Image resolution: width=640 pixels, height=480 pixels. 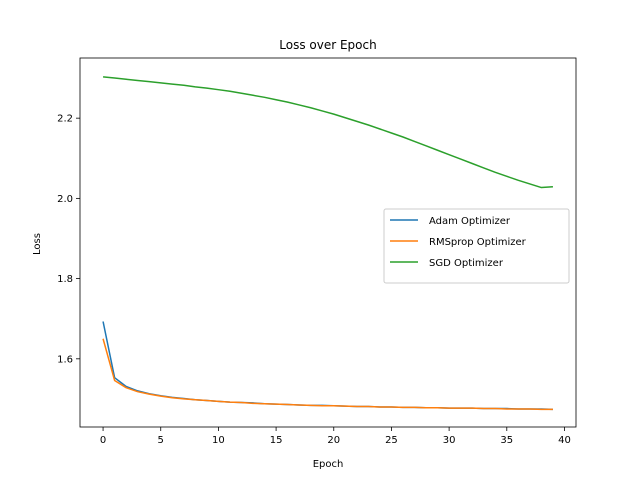 I want to click on x-tick-label: 35, so click(x=506, y=440).